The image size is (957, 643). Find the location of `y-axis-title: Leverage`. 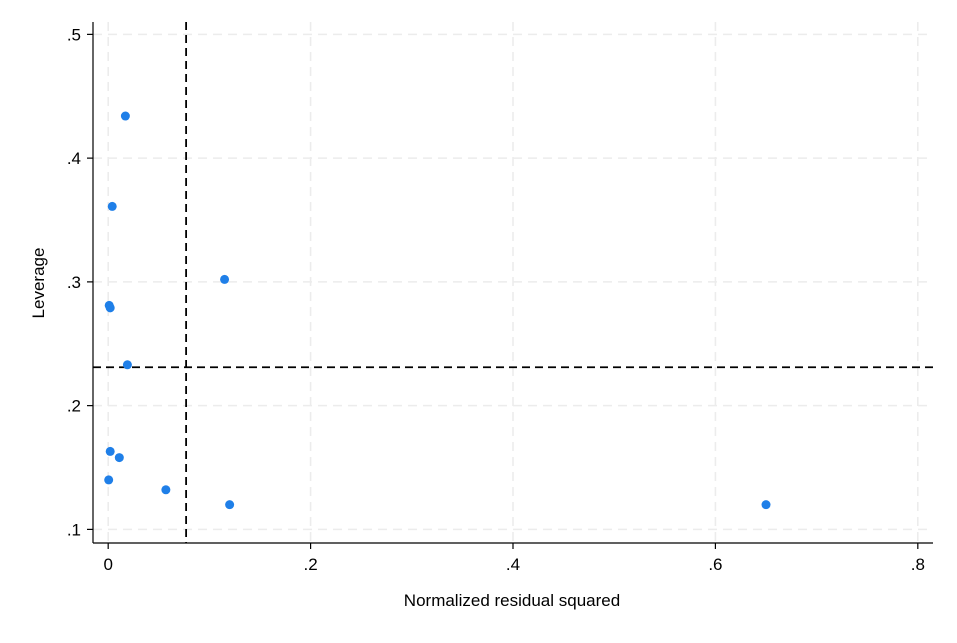

y-axis-title: Leverage is located at coordinates (38, 283).